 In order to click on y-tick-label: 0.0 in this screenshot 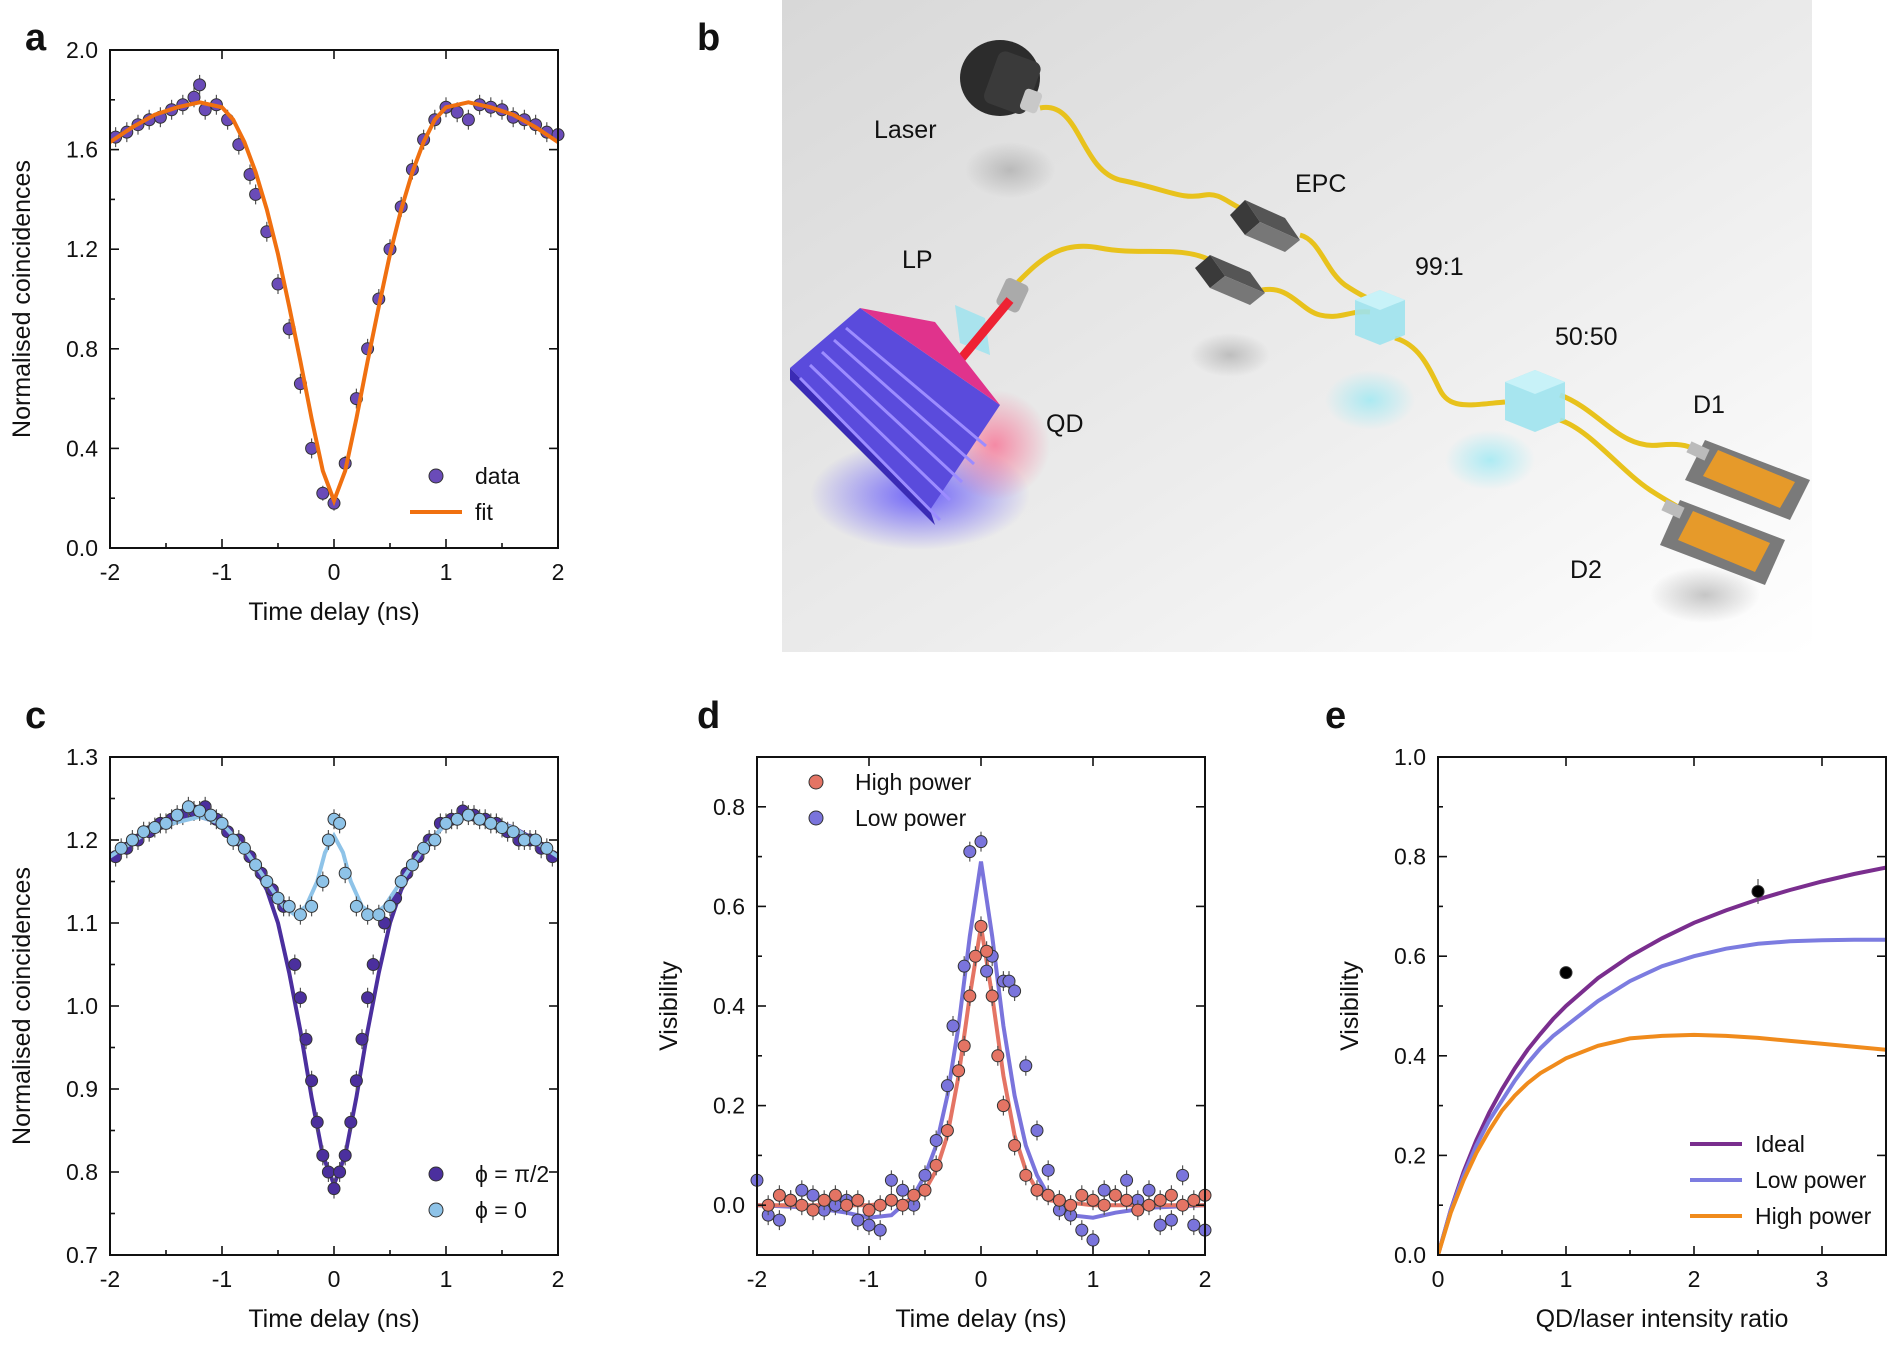, I will do `click(1410, 1255)`.